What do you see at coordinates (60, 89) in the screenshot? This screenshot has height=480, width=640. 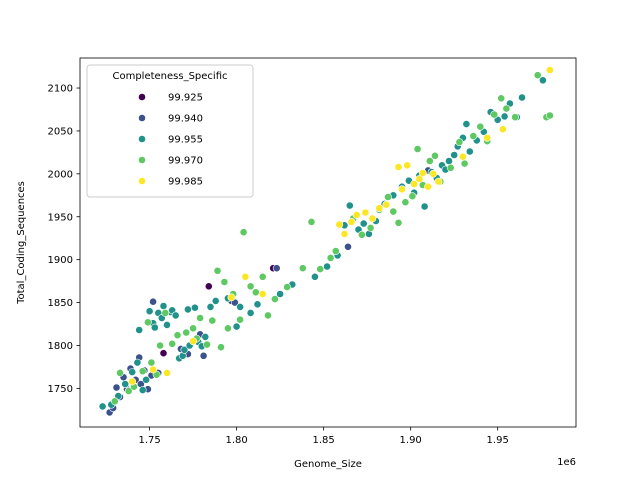 I see `y-tick-label: 2100` at bounding box center [60, 89].